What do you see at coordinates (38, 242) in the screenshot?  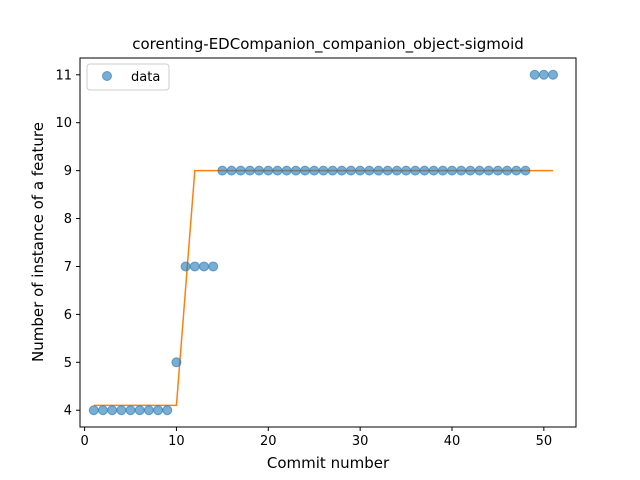 I see `y-axis-label: Number of instance of a feature` at bounding box center [38, 242].